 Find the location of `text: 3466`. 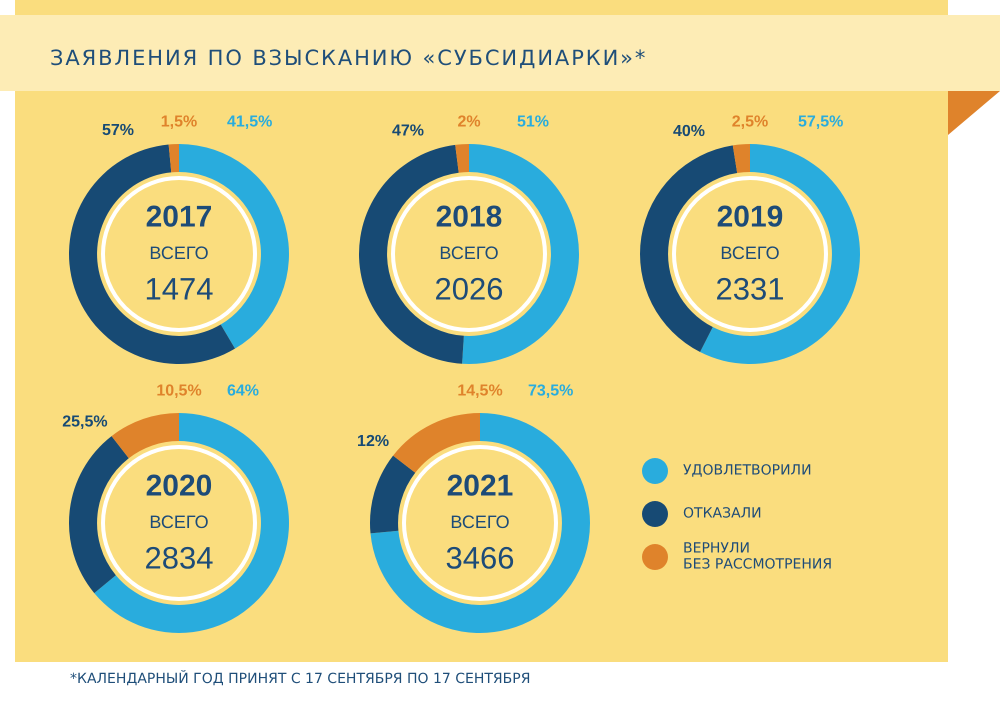

text: 3466 is located at coordinates (480, 558).